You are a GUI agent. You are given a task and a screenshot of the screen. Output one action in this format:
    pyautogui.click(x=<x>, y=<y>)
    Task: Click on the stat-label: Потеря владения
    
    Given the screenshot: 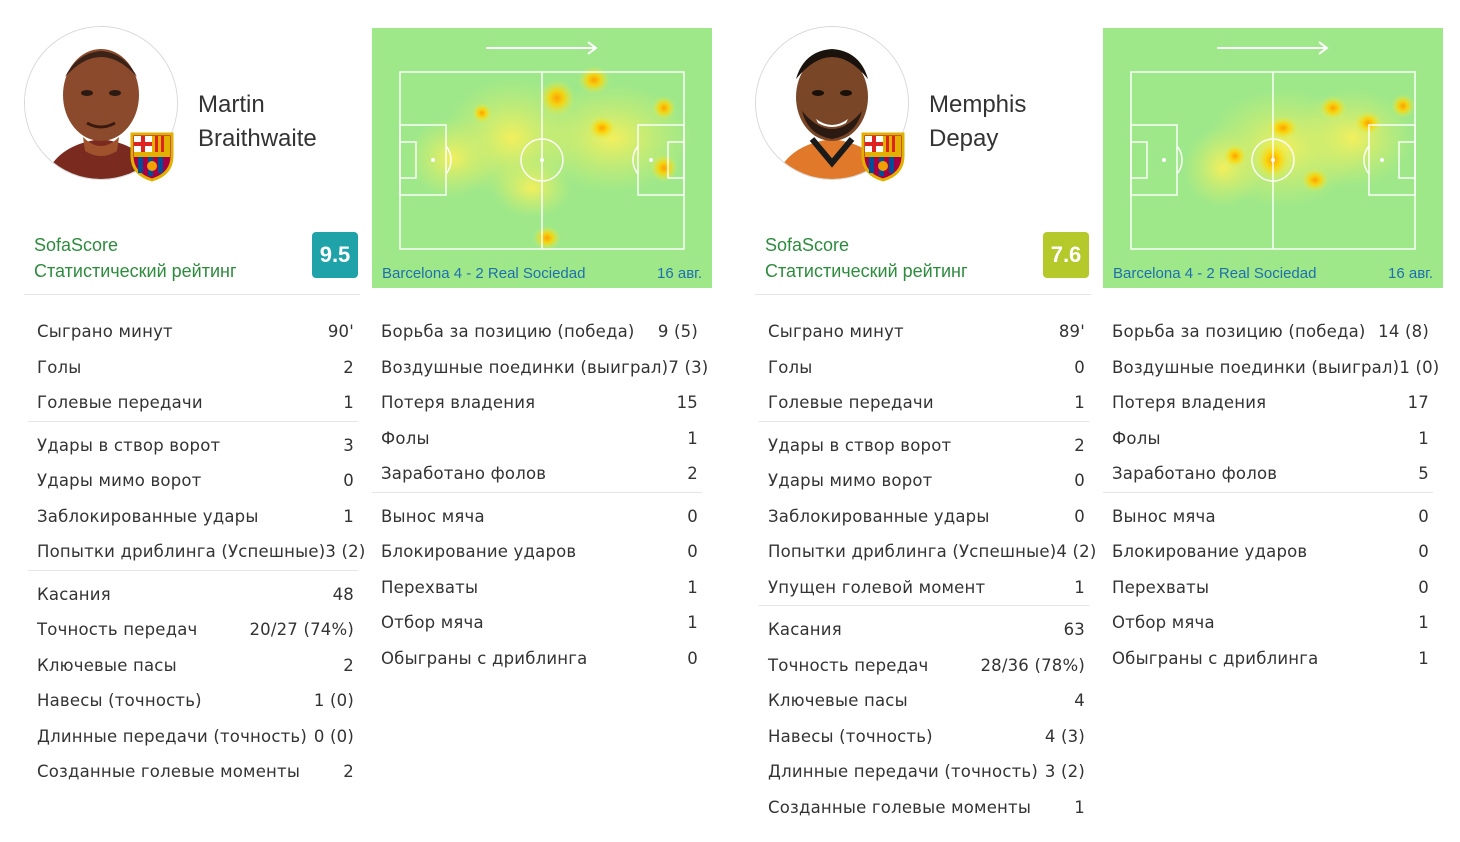 What is the action you would take?
    pyautogui.click(x=458, y=403)
    